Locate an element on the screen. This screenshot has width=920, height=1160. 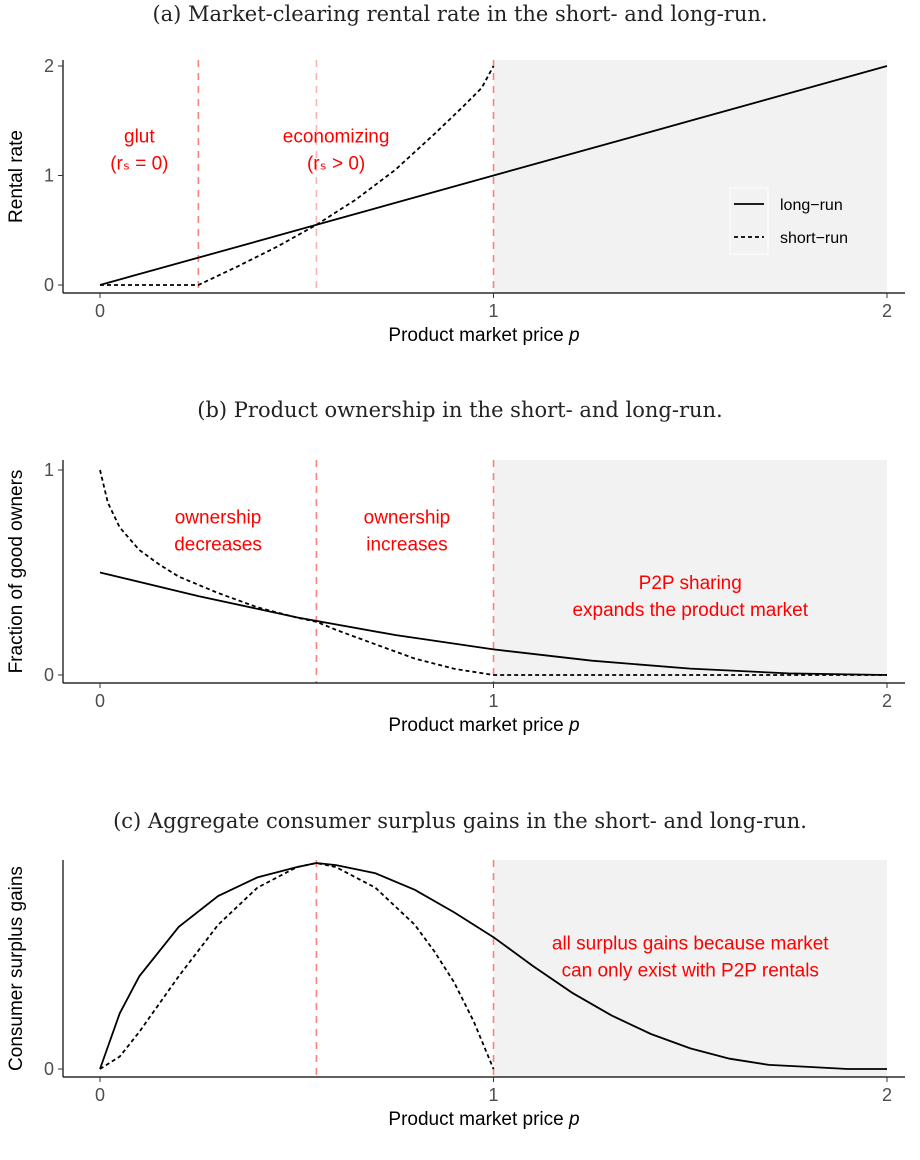
annotation: (rₛ > 0) is located at coordinates (336, 164).